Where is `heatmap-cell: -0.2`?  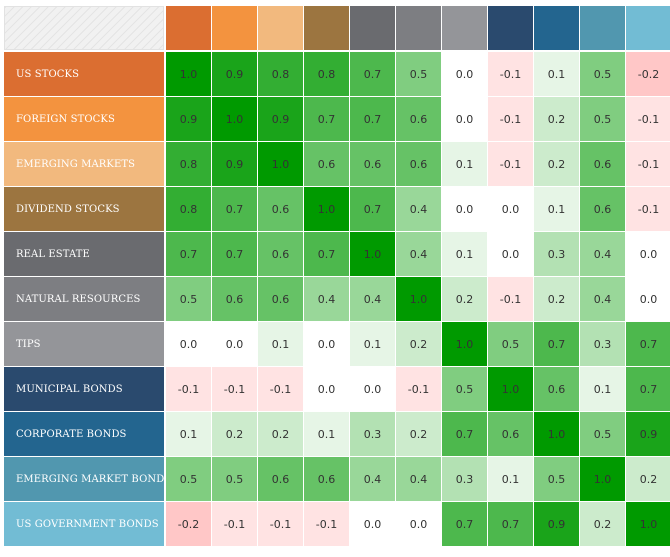 heatmap-cell: -0.2 is located at coordinates (188, 524).